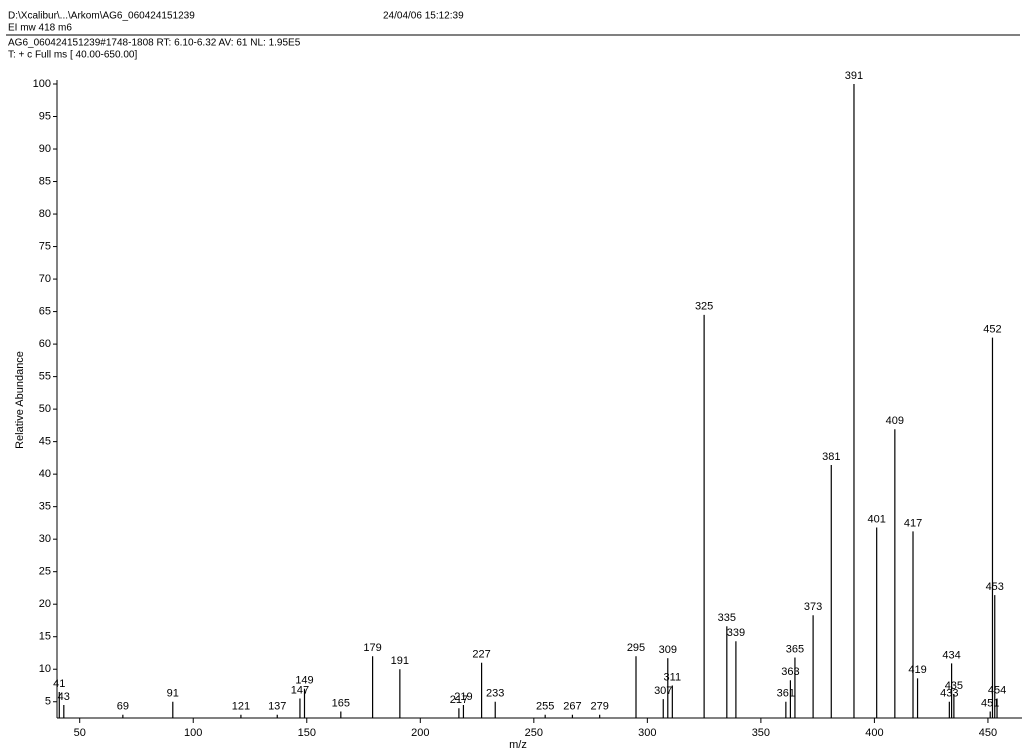  What do you see at coordinates (790, 672) in the screenshot?
I see `peak-label: 363` at bounding box center [790, 672].